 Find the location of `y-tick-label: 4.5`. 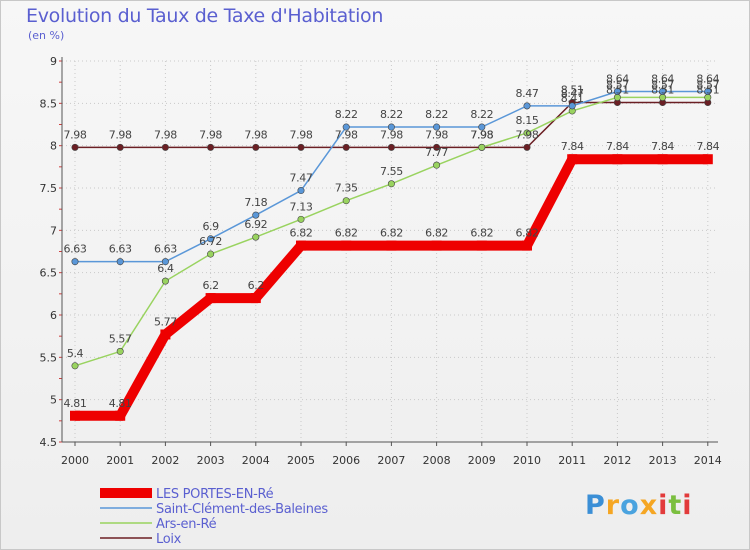

y-tick-label: 4.5 is located at coordinates (49, 442).